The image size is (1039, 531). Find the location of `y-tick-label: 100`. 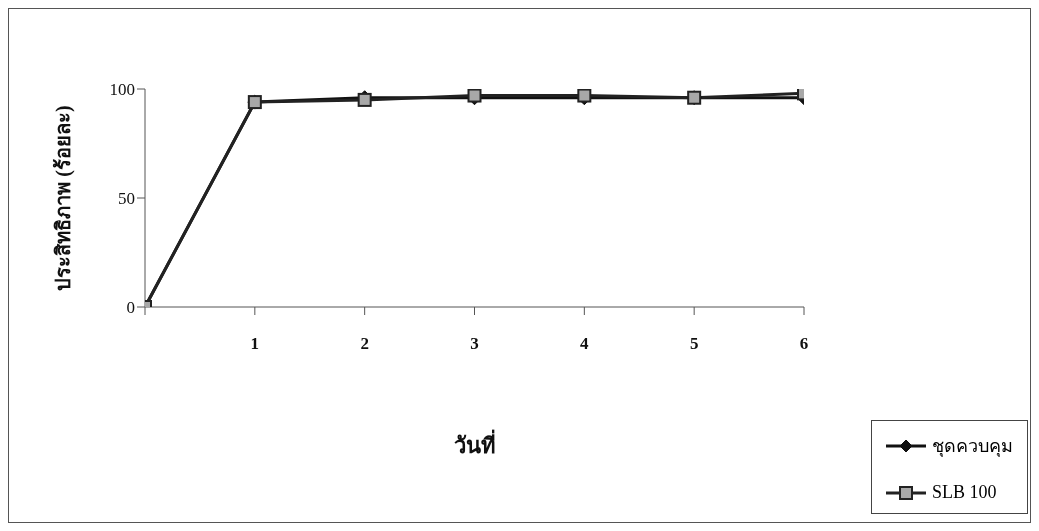

y-tick-label: 100 is located at coordinates (122, 90).